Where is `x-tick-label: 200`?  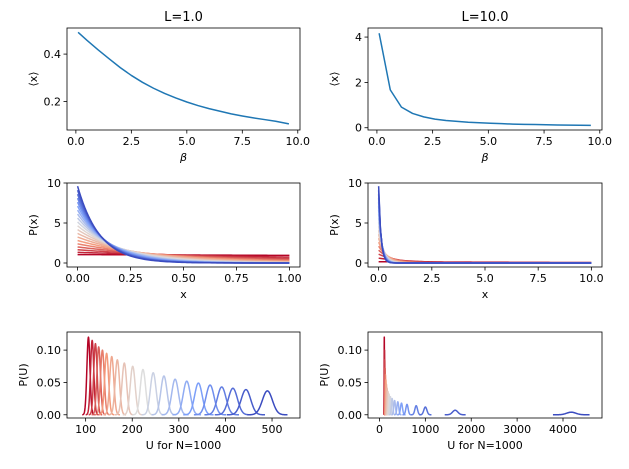 x-tick-label: 200 is located at coordinates (132, 429).